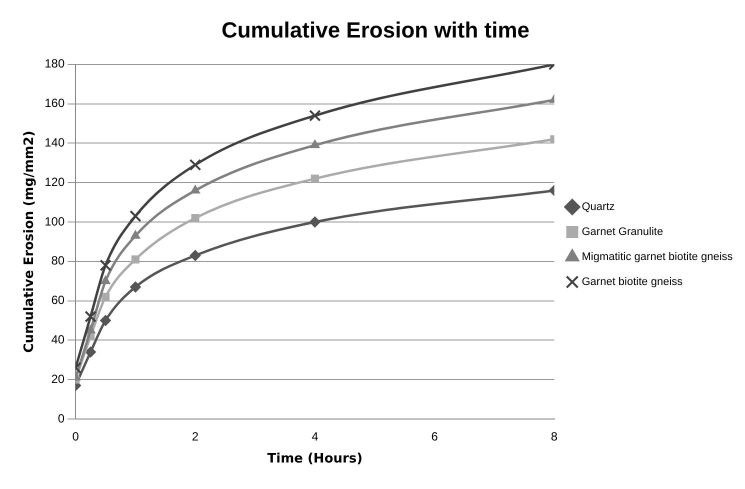  I want to click on y-tick-label: 140, so click(54, 143).